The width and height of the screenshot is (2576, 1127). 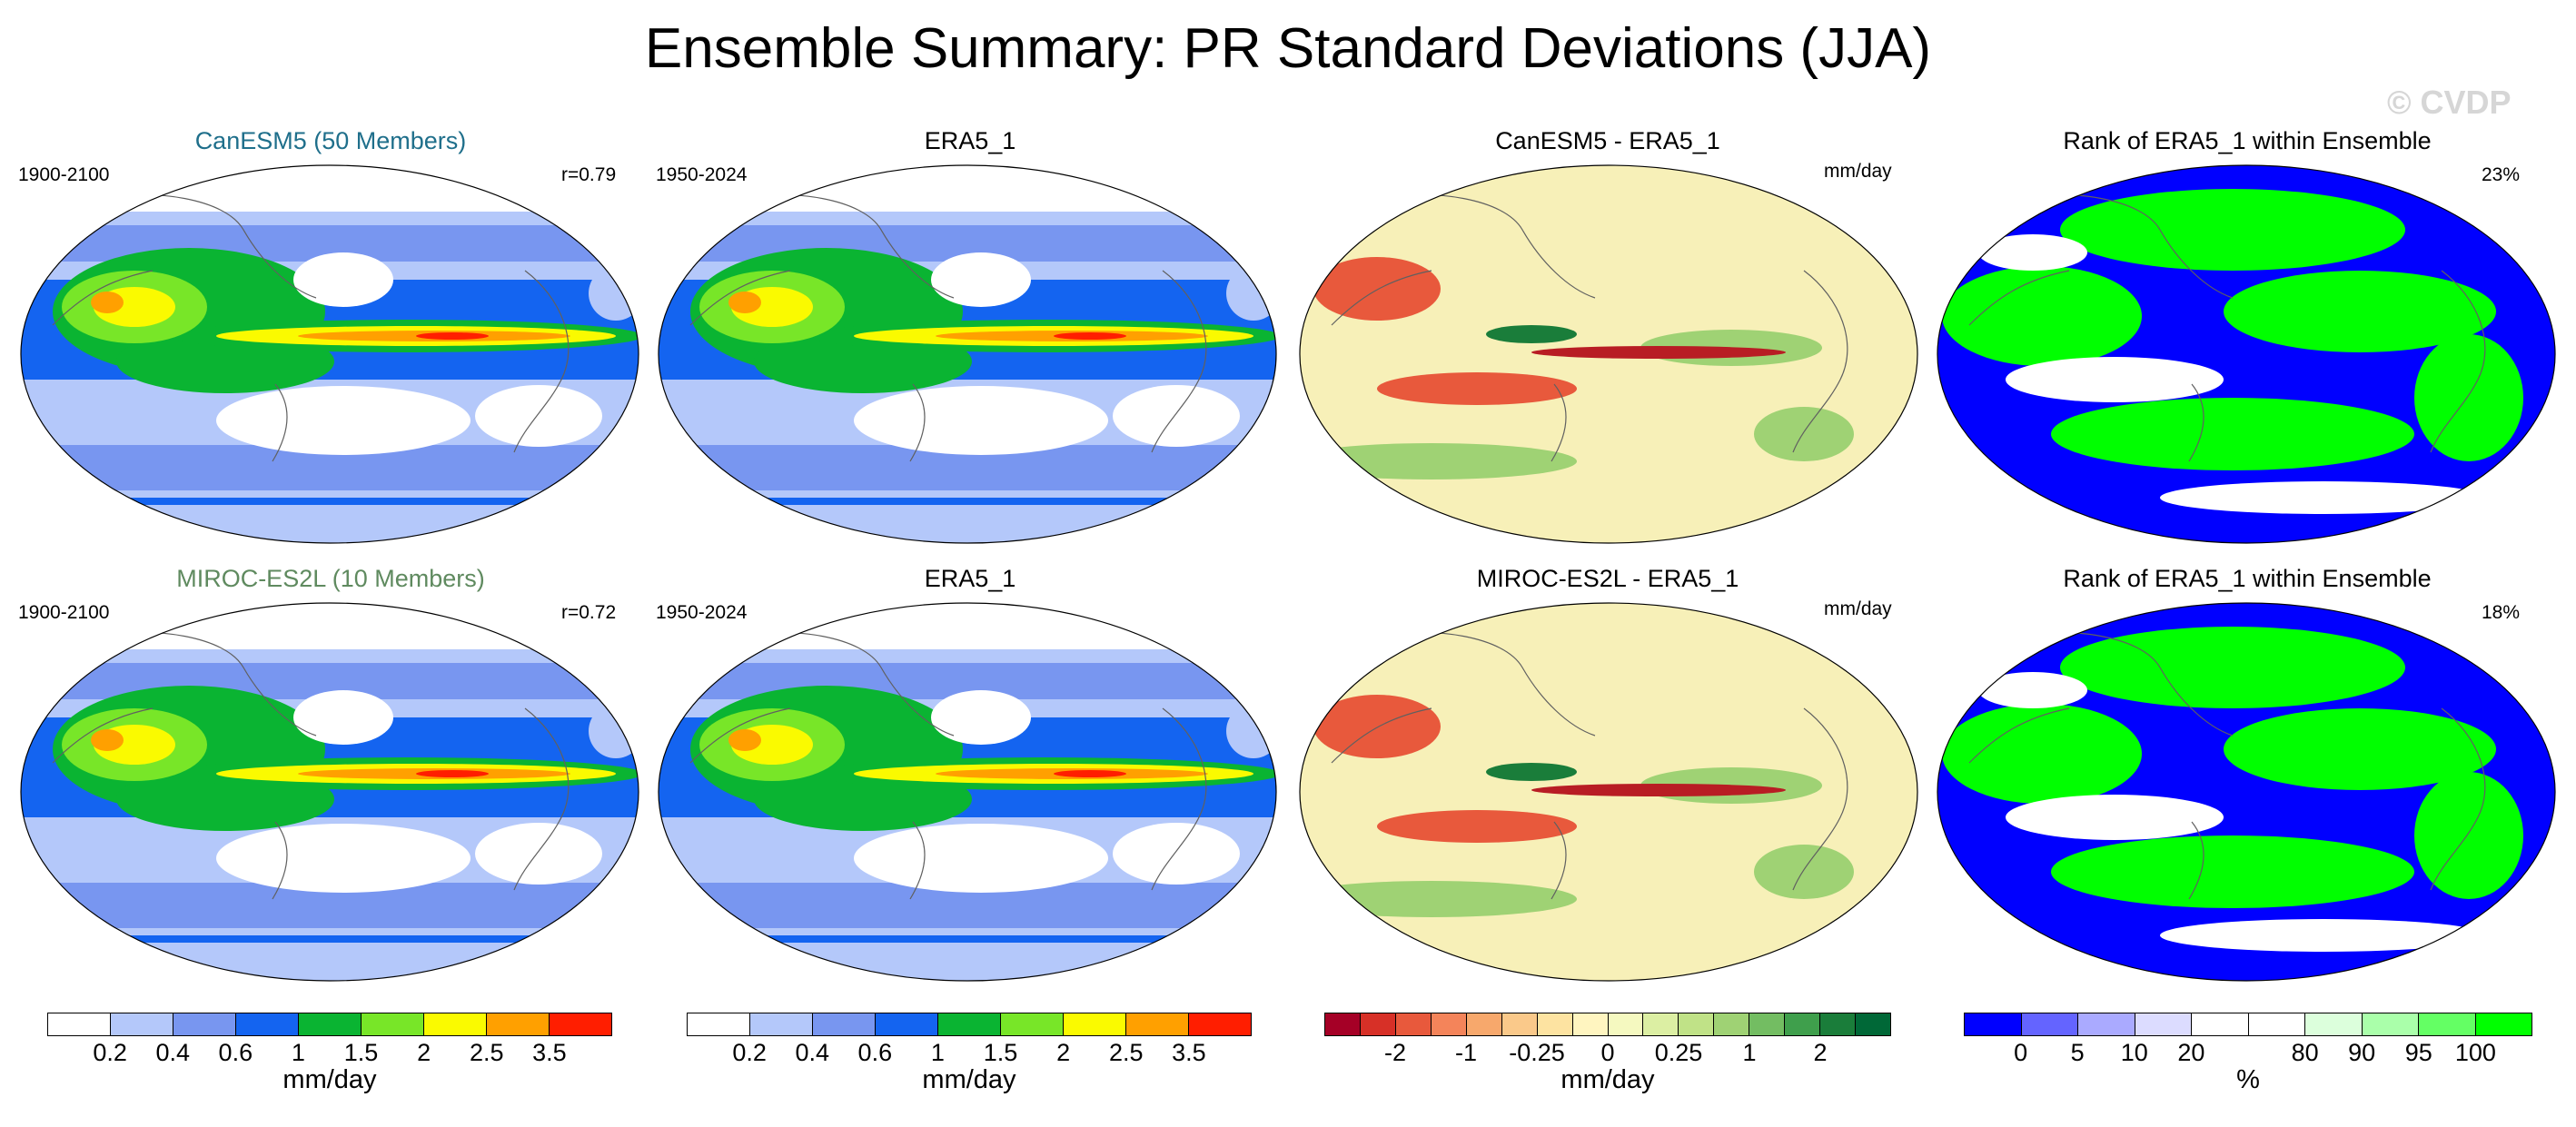 I want to click on colorbar-tick-label: 0.25, so click(x=1678, y=1052).